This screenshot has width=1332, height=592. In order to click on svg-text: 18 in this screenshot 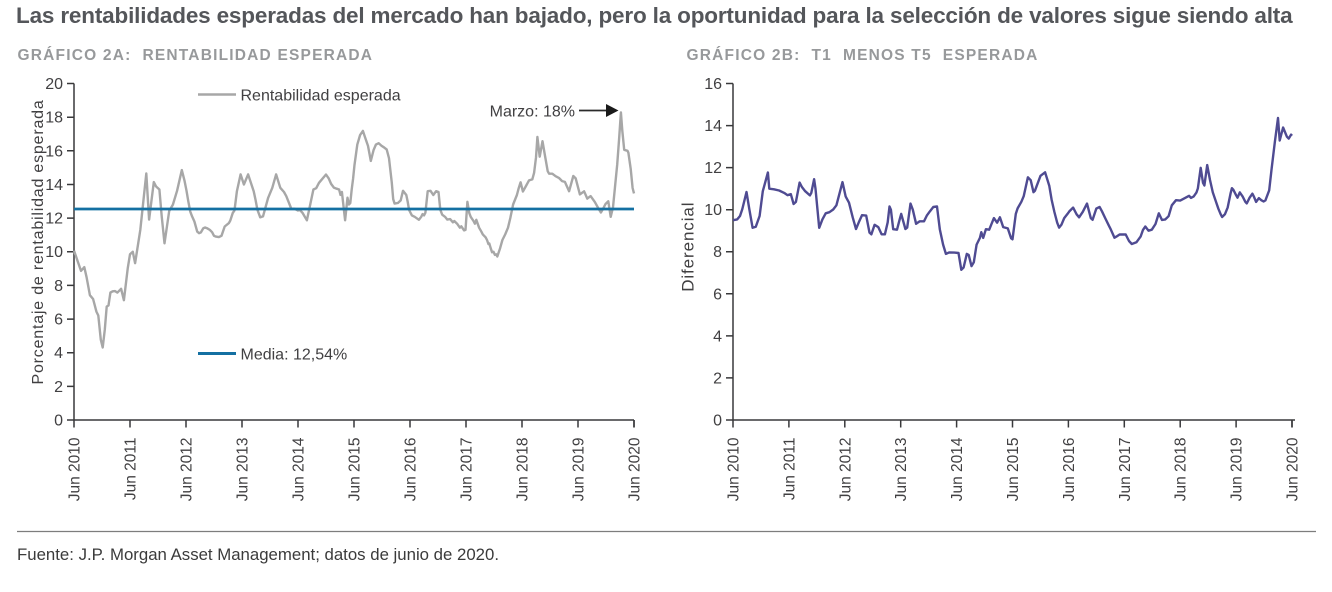, I will do `click(54, 118)`.